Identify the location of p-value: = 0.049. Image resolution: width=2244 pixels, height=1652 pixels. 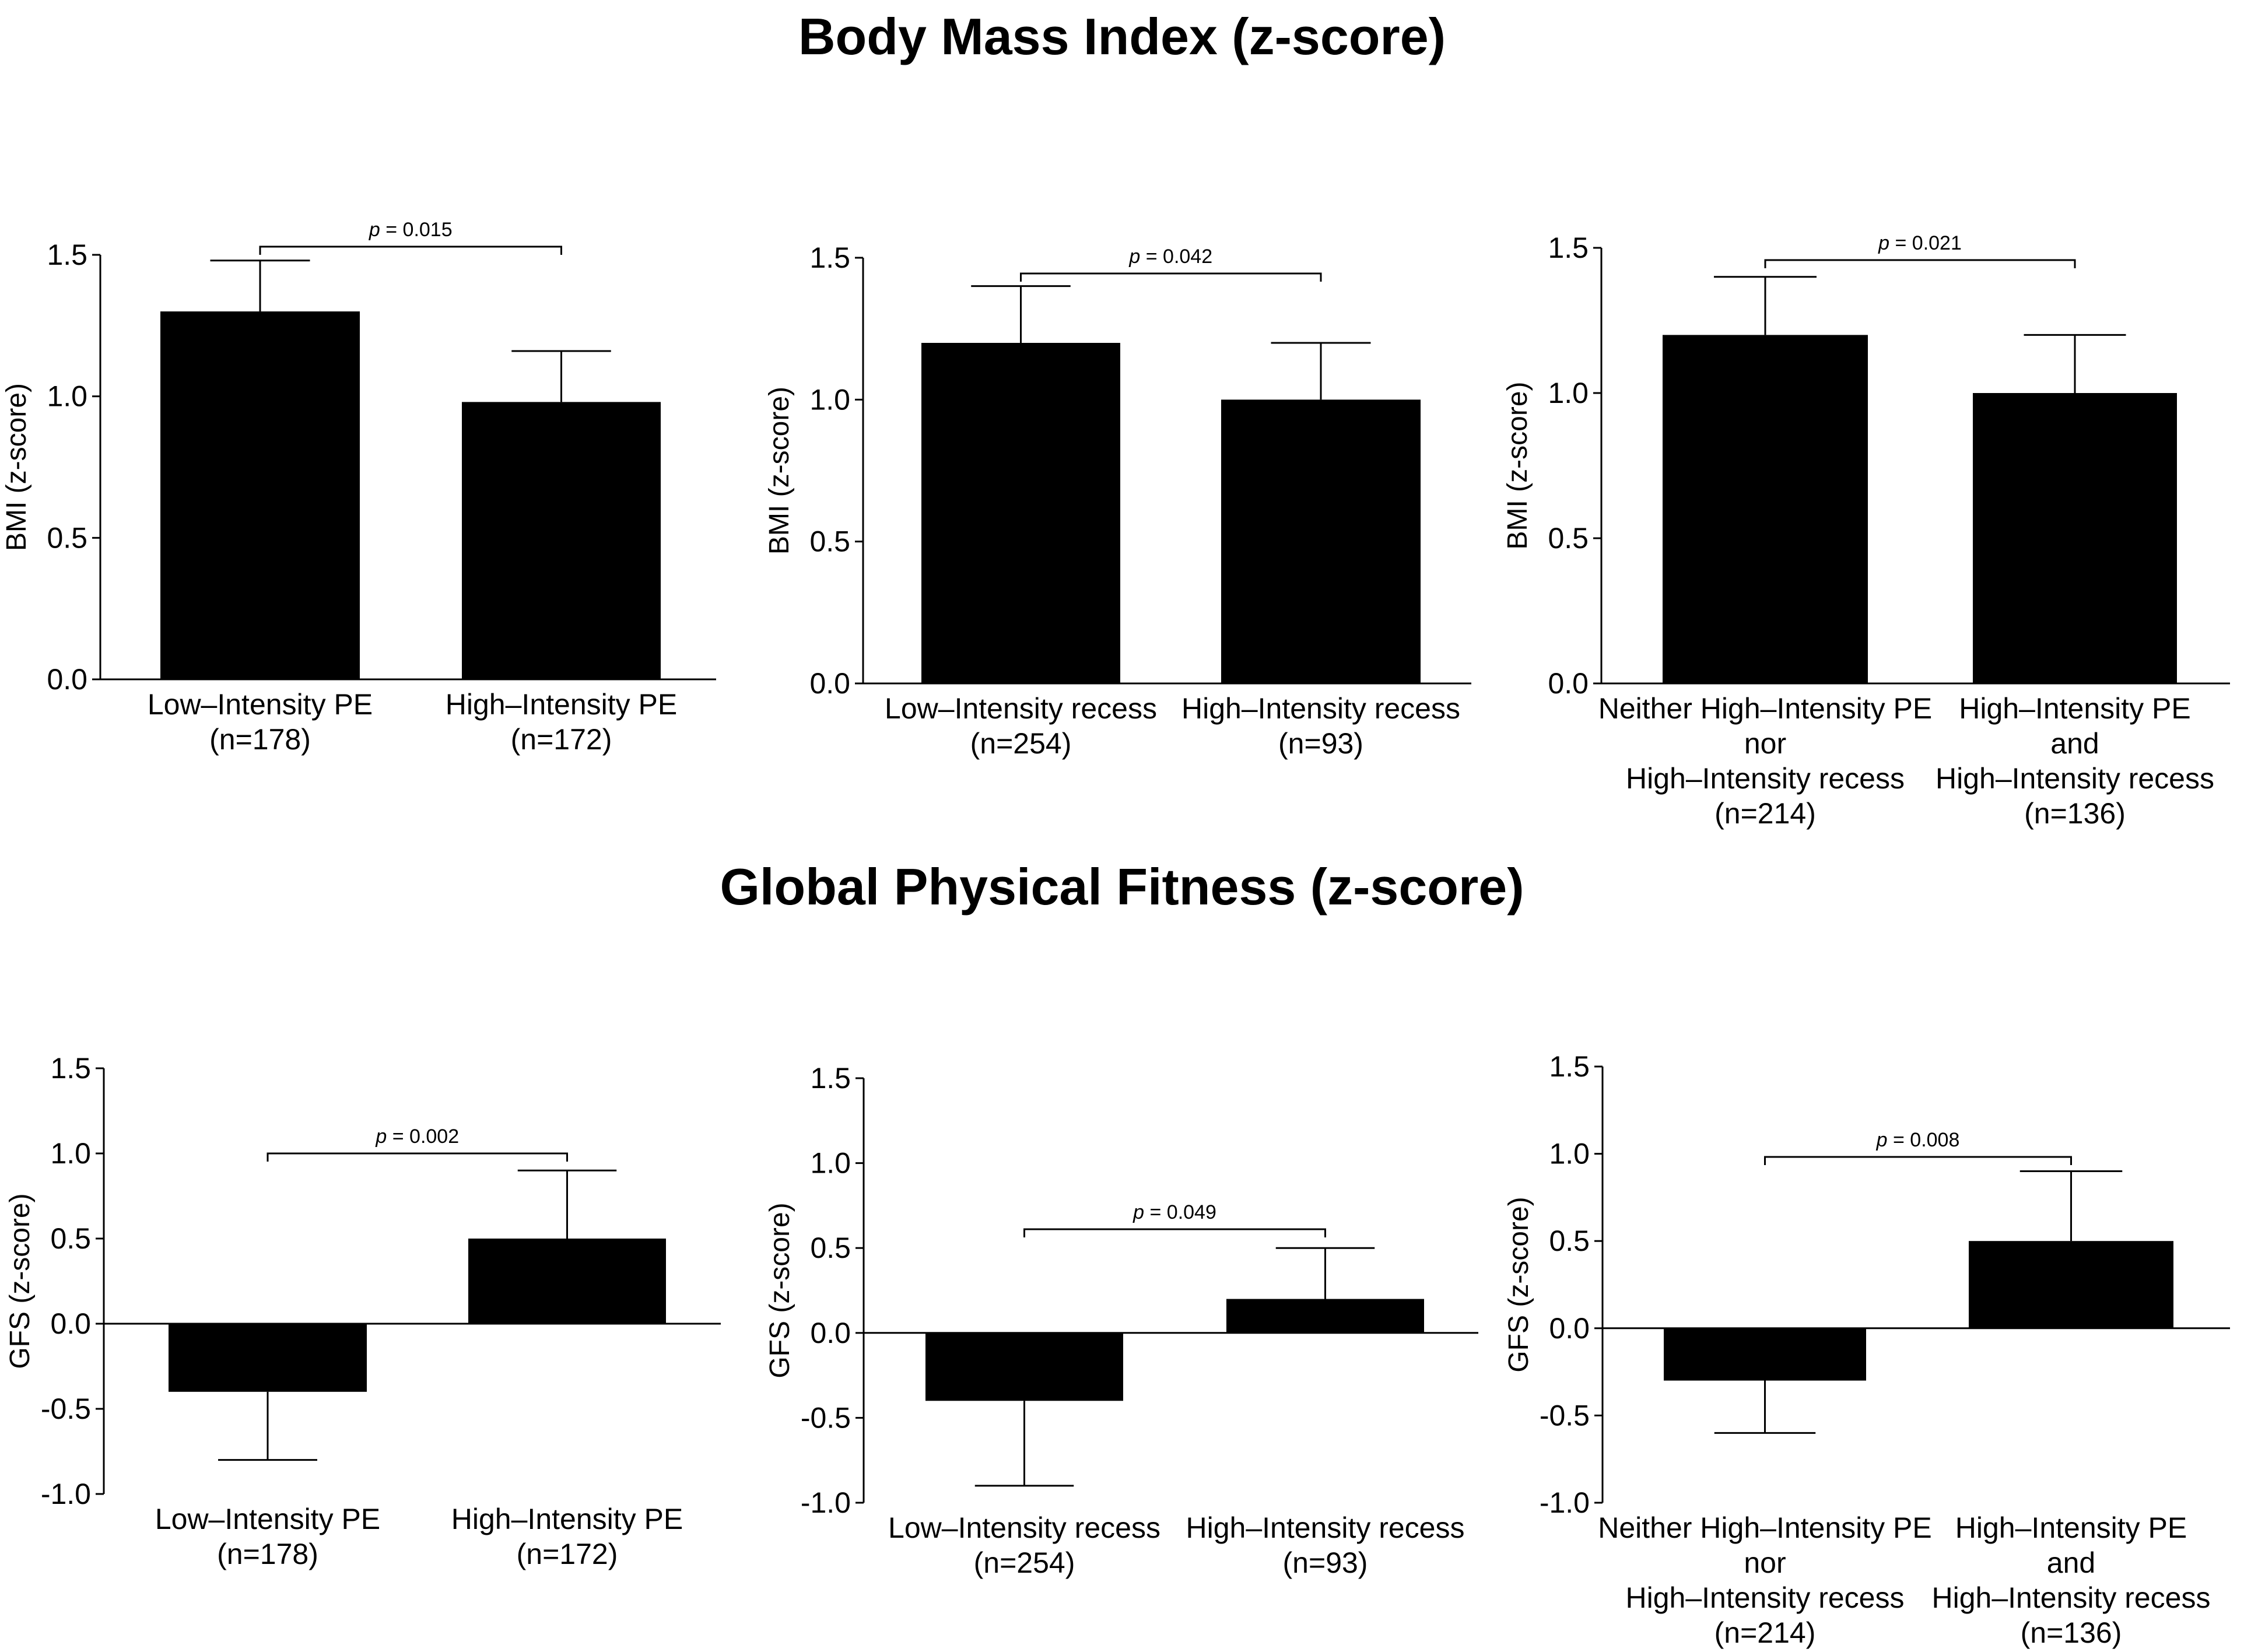
(1180, 1212).